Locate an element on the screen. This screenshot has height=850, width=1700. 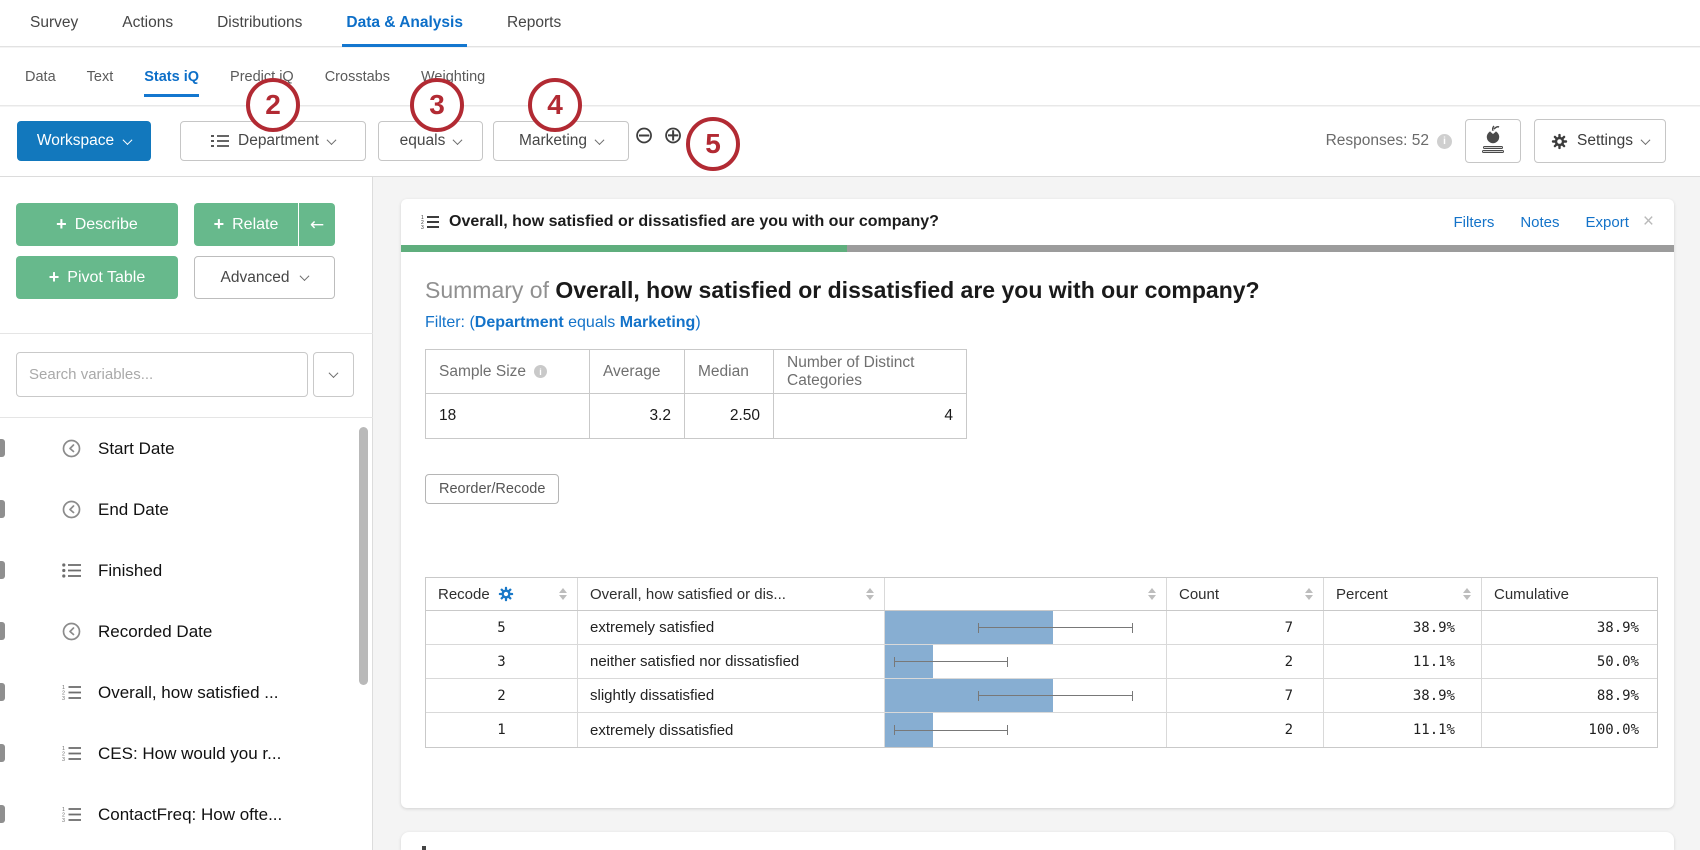
variable-item-finished: Finished is located at coordinates (186, 570).